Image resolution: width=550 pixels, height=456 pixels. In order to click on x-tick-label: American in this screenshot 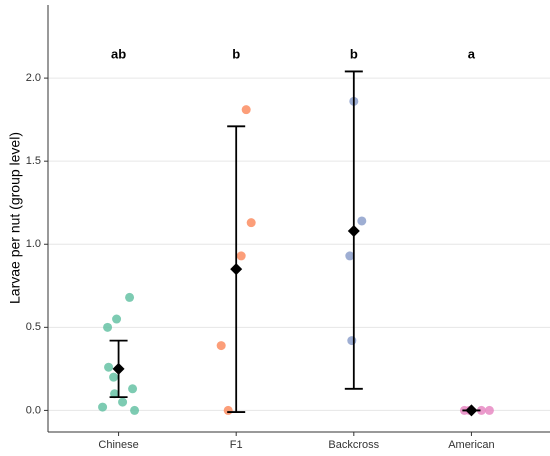, I will do `click(471, 445)`.